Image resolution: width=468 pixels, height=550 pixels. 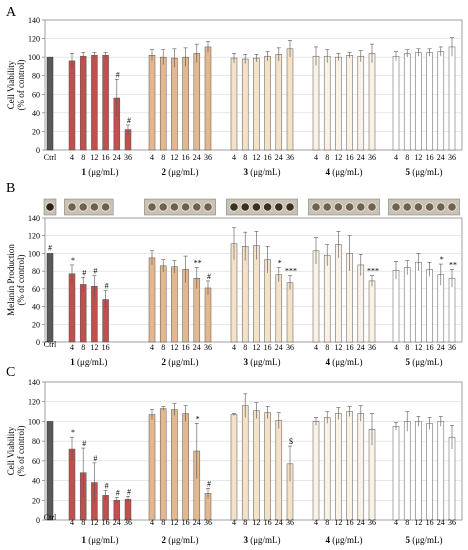 I want to click on y-tick-label: 40, so click(x=36, y=481).